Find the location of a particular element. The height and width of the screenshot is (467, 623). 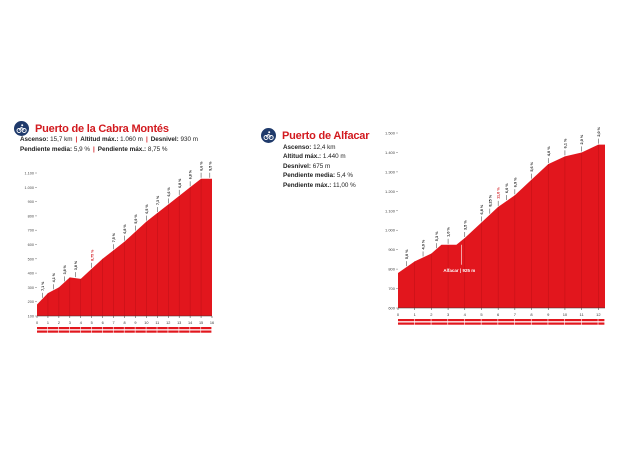

x-tick-label: 14 is located at coordinates (190, 323).